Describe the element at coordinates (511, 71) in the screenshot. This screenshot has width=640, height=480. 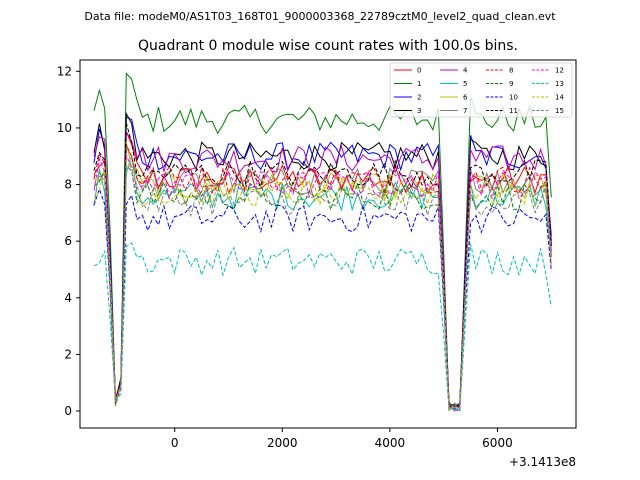
I see `legend-label-8: 8` at that location.